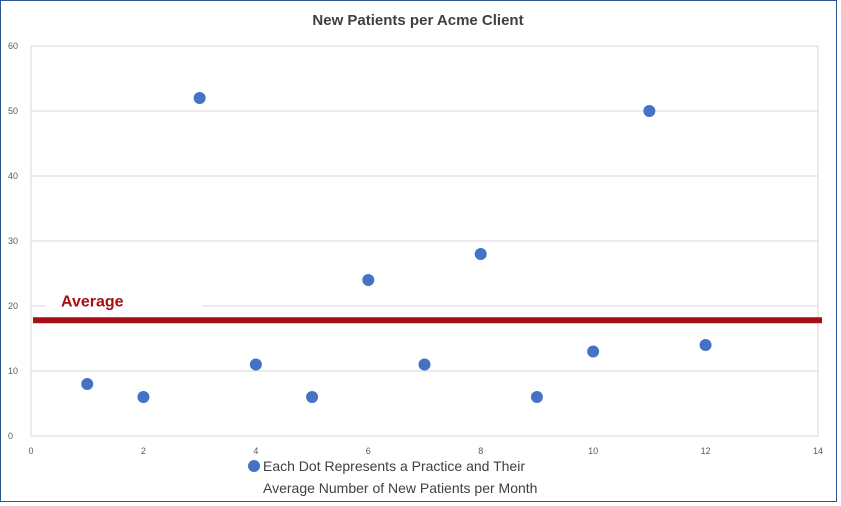  What do you see at coordinates (706, 451) in the screenshot?
I see `x-tick-label: 12` at bounding box center [706, 451].